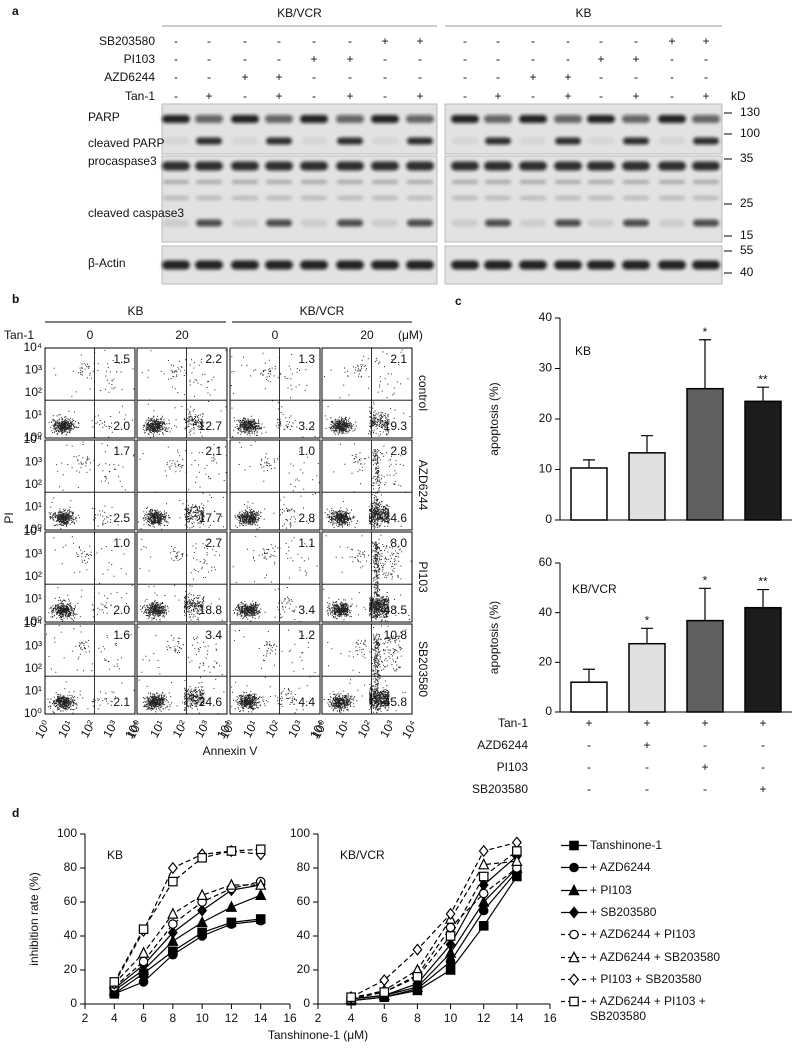 The image size is (798, 1048). What do you see at coordinates (136, 213) in the screenshot?
I see `protein-label: cleaved caspase3` at bounding box center [136, 213].